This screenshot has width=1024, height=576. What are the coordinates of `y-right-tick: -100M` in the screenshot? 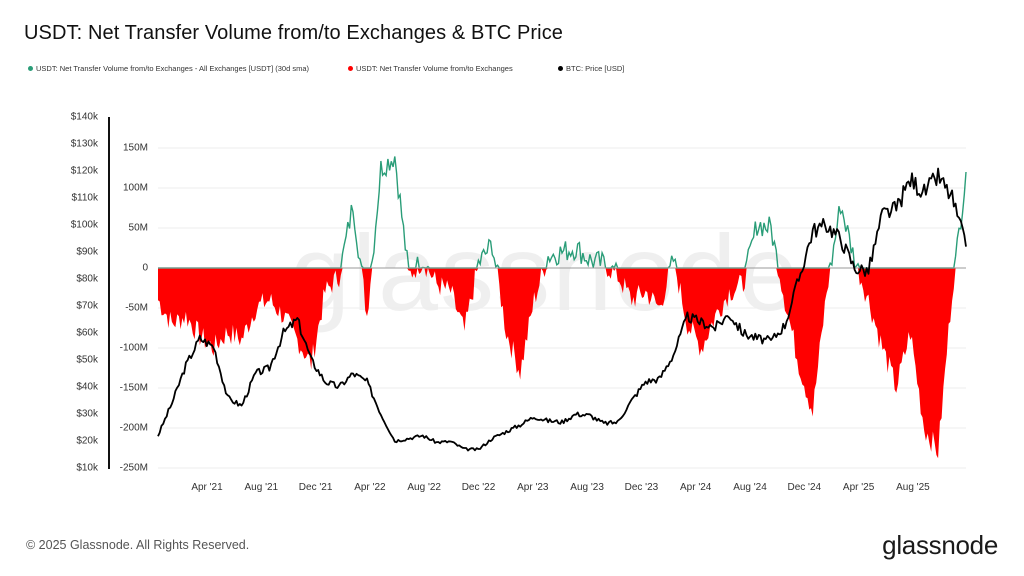 It's located at (133, 348).